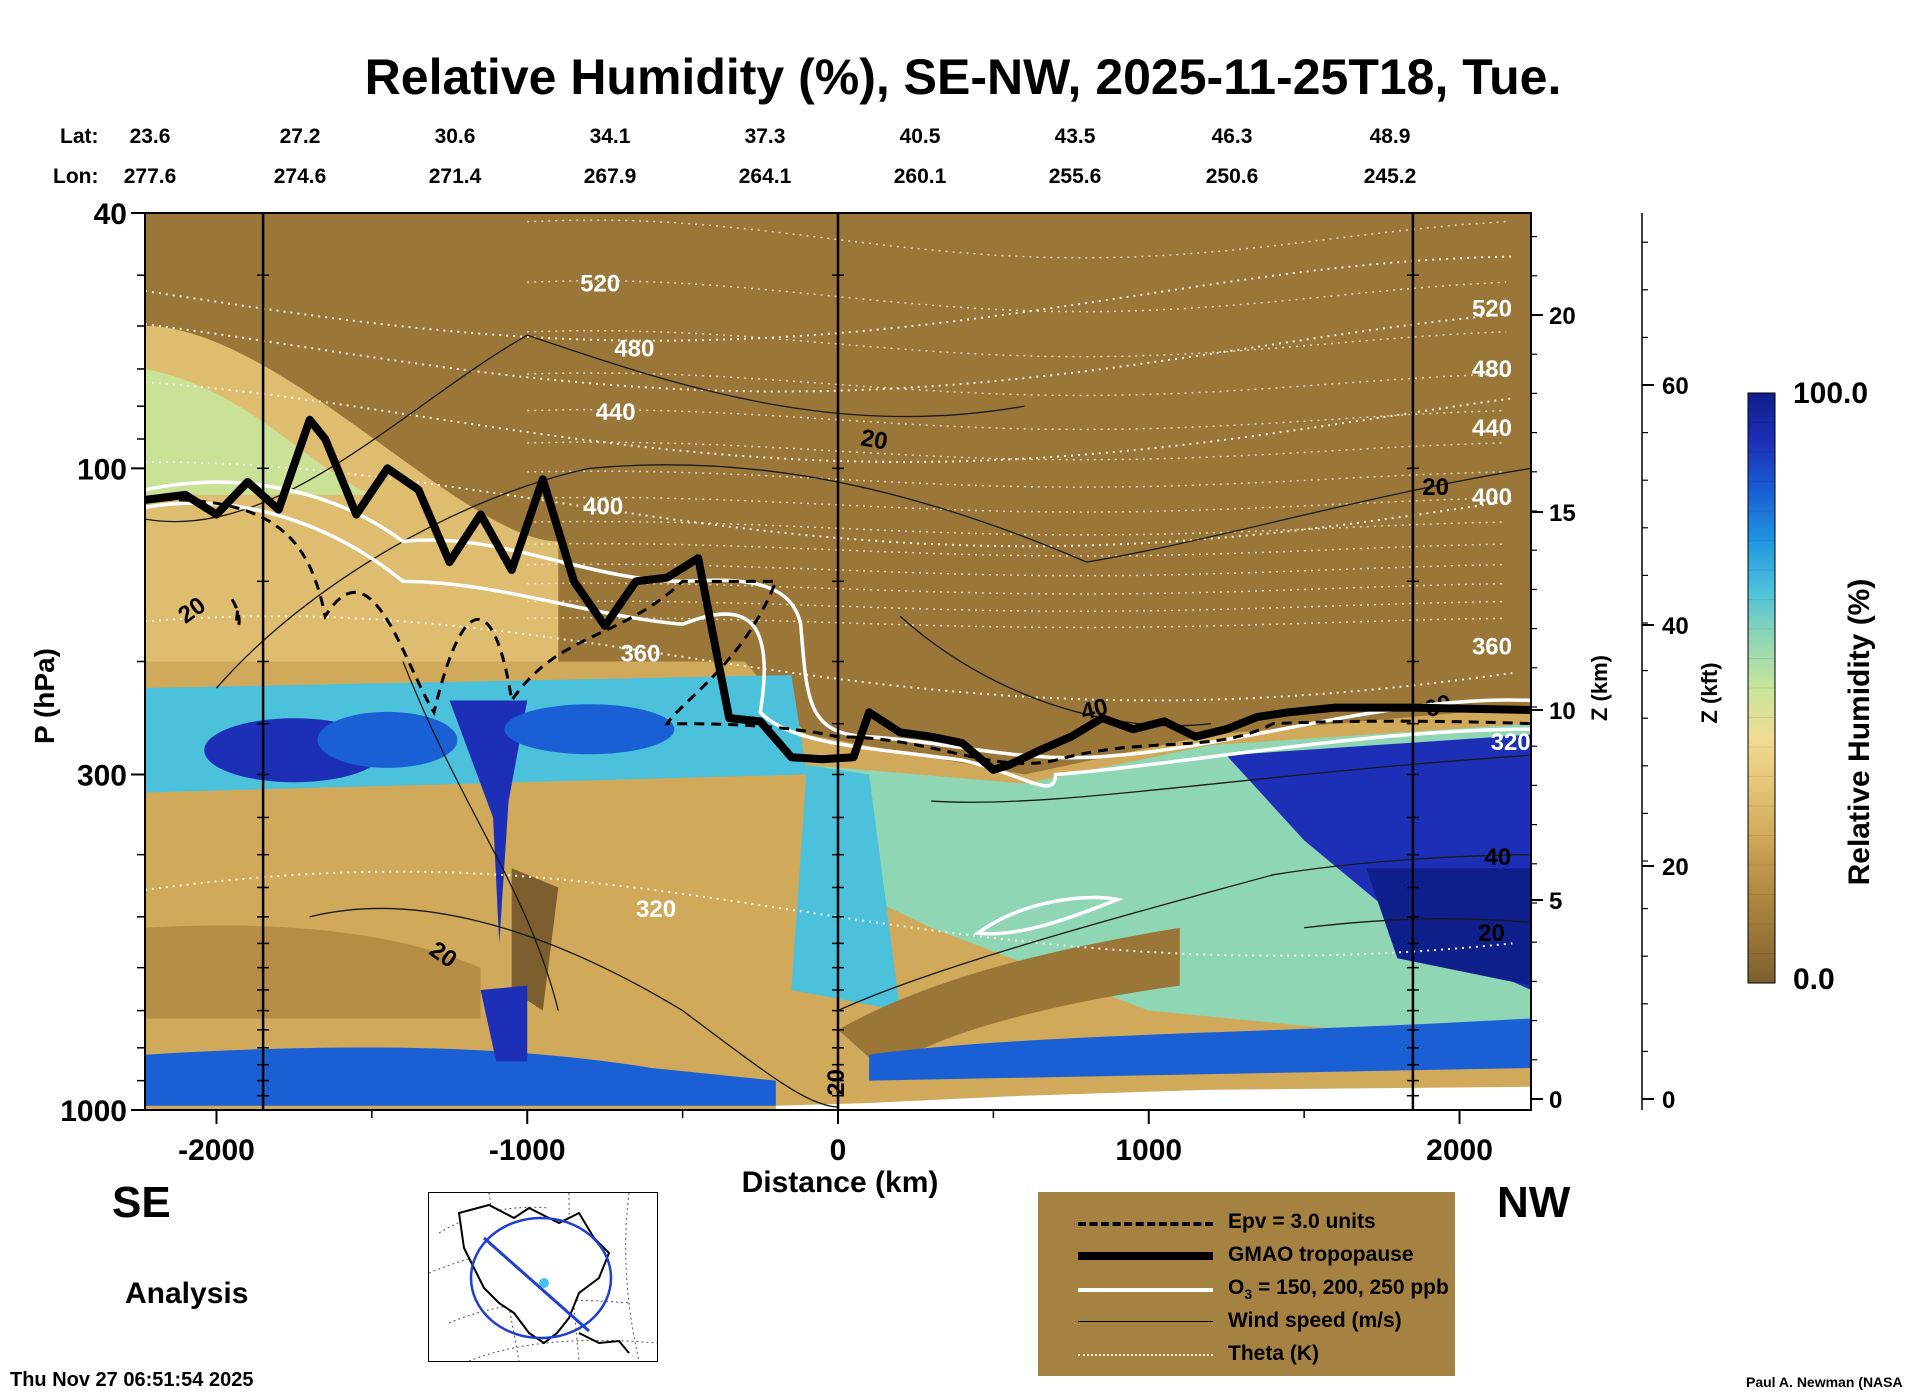  I want to click on lat-value: 27.2, so click(300, 136).